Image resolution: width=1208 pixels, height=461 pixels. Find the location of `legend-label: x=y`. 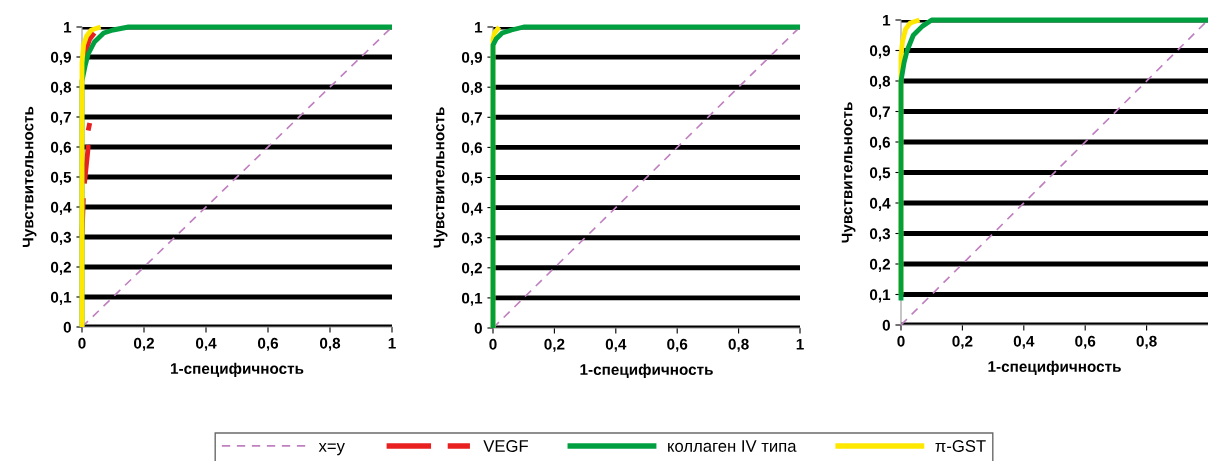

legend-label: x=y is located at coordinates (331, 449).